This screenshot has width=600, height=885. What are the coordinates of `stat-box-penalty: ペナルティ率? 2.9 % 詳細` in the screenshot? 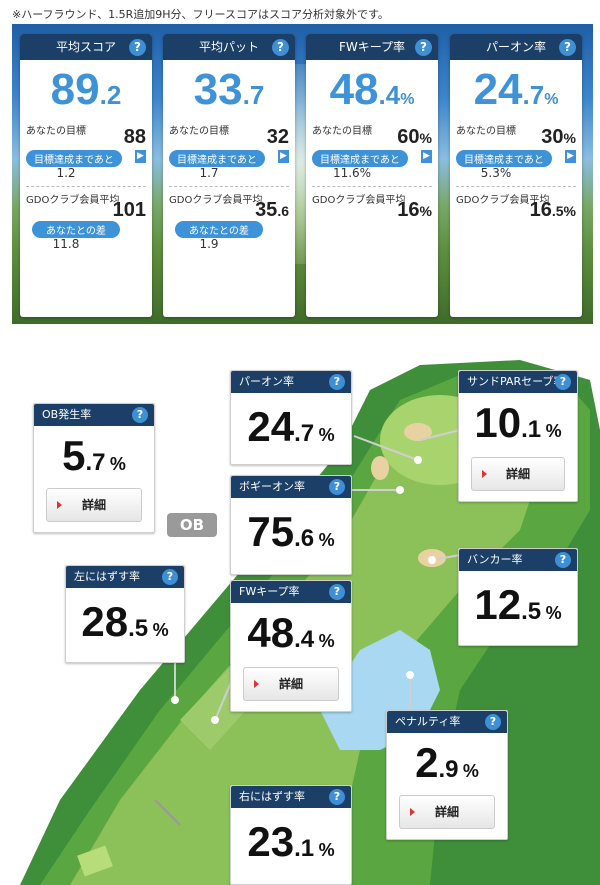 It's located at (447, 775).